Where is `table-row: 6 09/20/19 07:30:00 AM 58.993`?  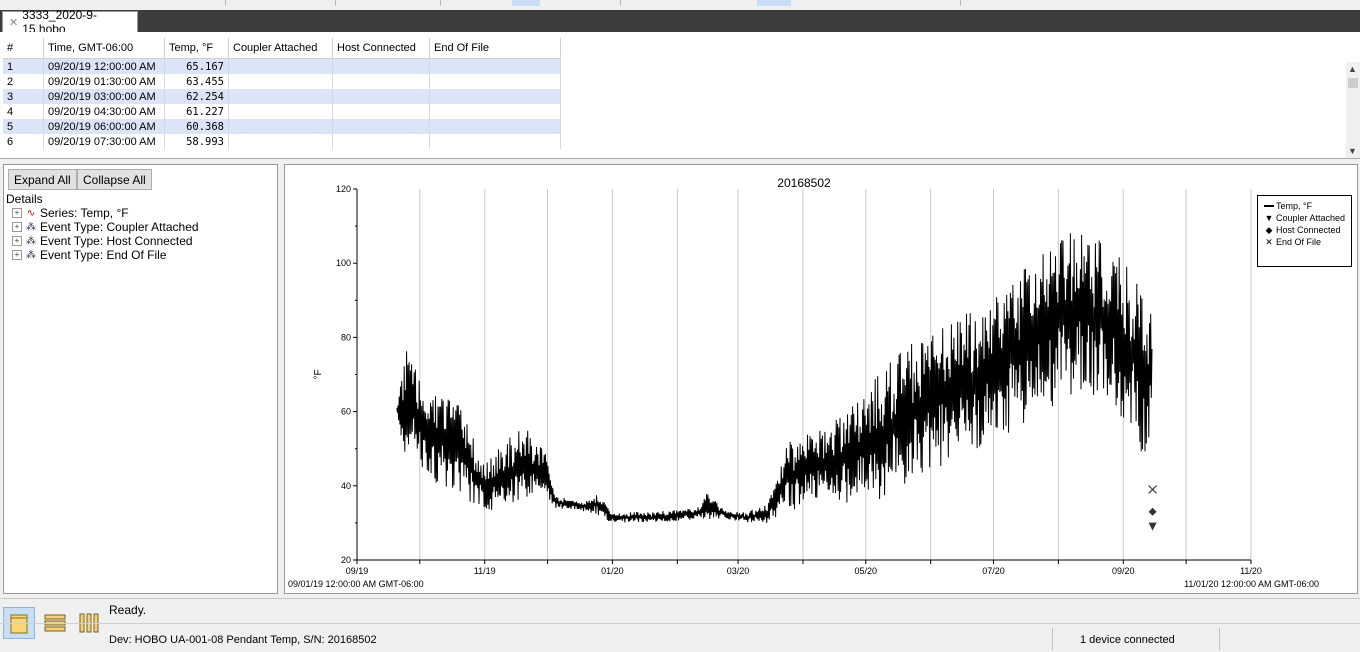 table-row: 6 09/20/19 07:30:00 AM 58.993 is located at coordinates (282, 141).